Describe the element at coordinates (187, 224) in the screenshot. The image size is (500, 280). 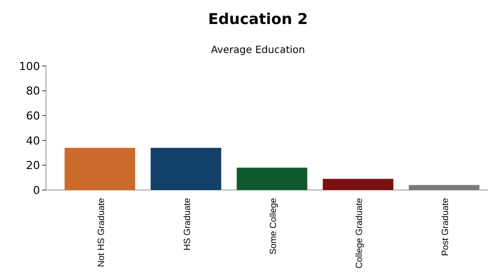
I see `x-tick-label: HS Graduate` at that location.